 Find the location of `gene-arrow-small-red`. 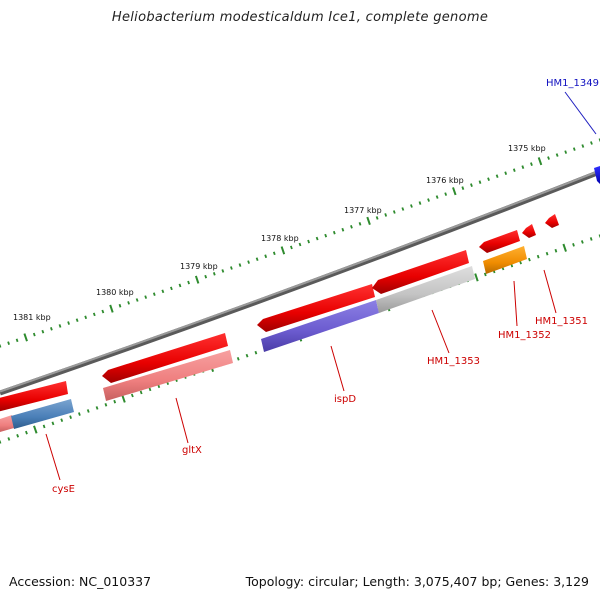

gene-arrow-small-red is located at coordinates (552, 221).